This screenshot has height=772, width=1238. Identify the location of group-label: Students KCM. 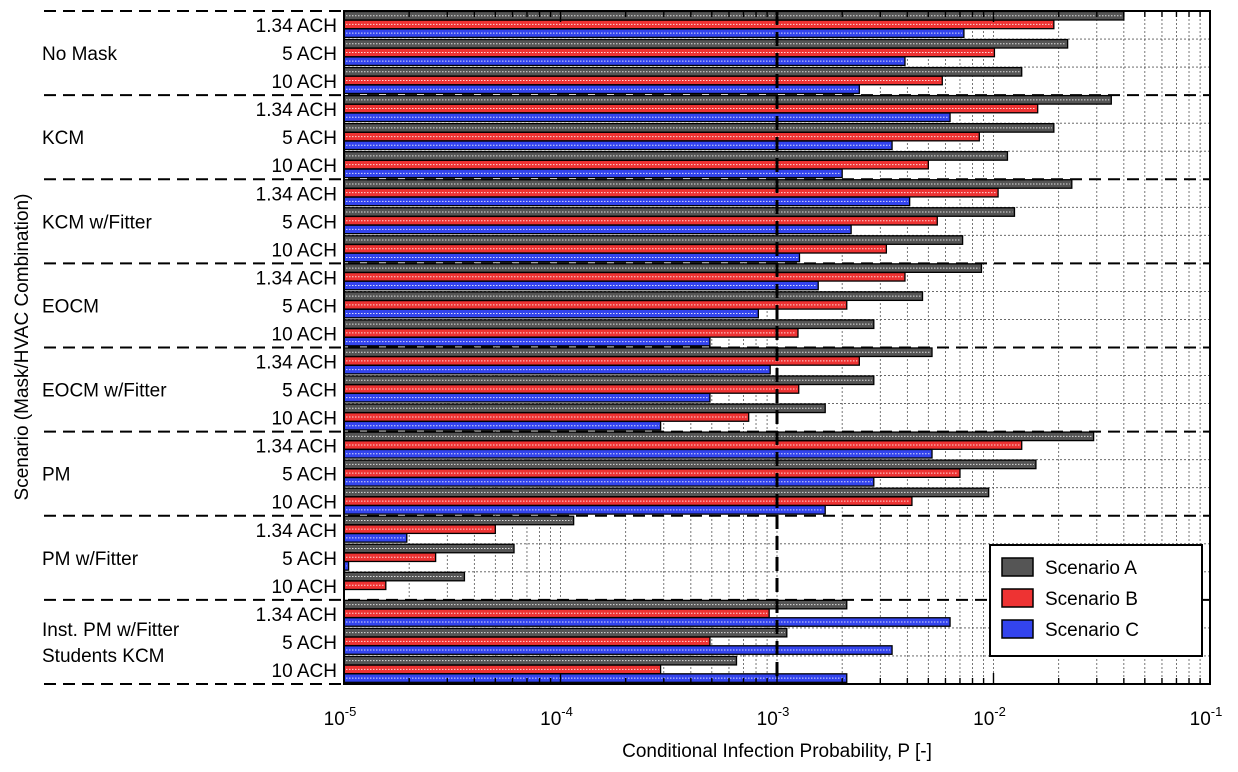
(103, 656).